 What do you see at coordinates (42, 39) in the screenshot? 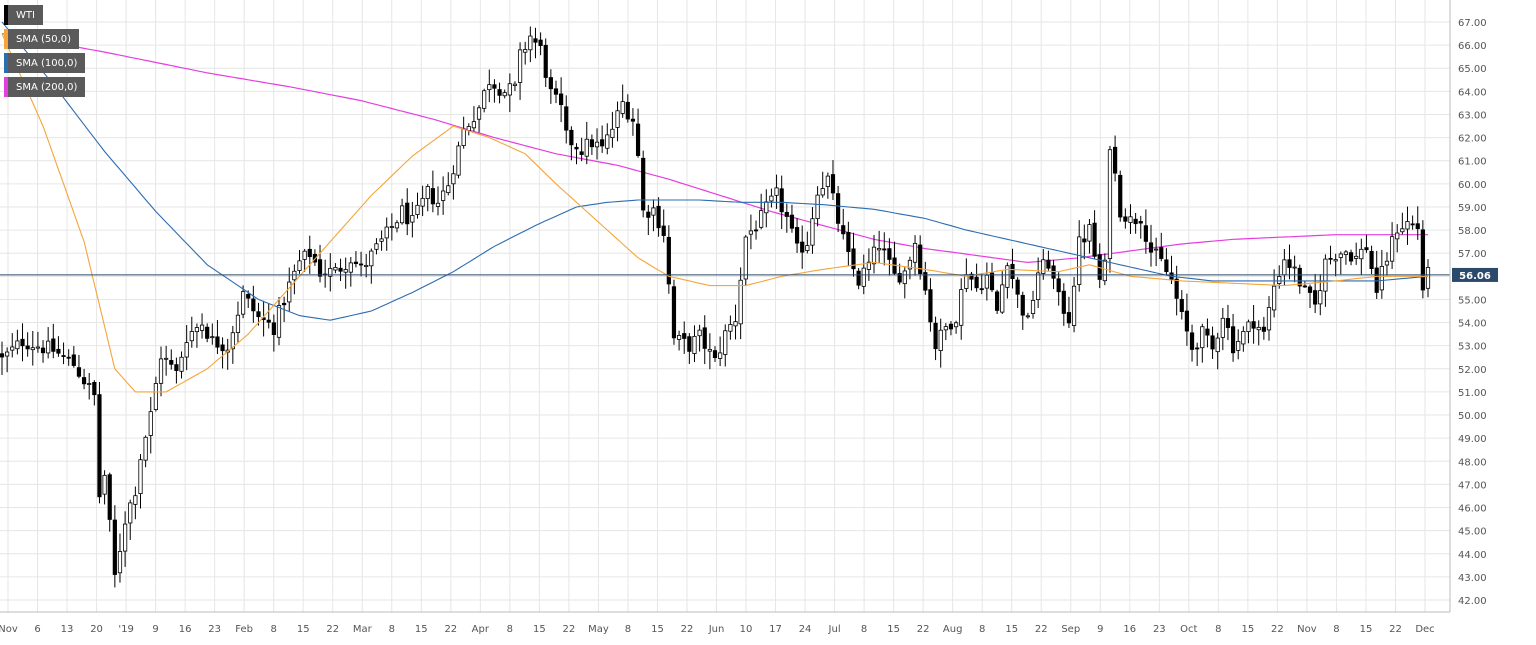
I see `legend-item-sma50: SMA (50,0)` at bounding box center [42, 39].